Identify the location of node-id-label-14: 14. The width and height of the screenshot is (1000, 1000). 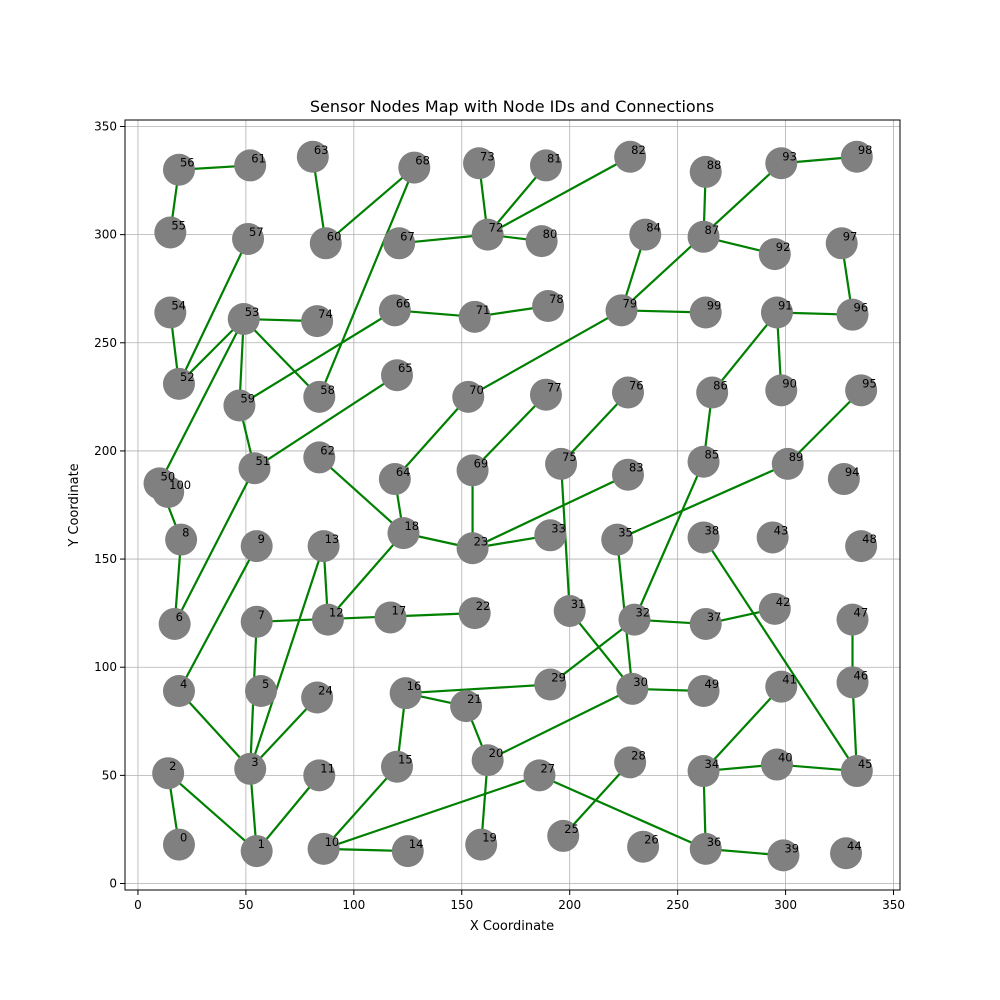
(416, 844).